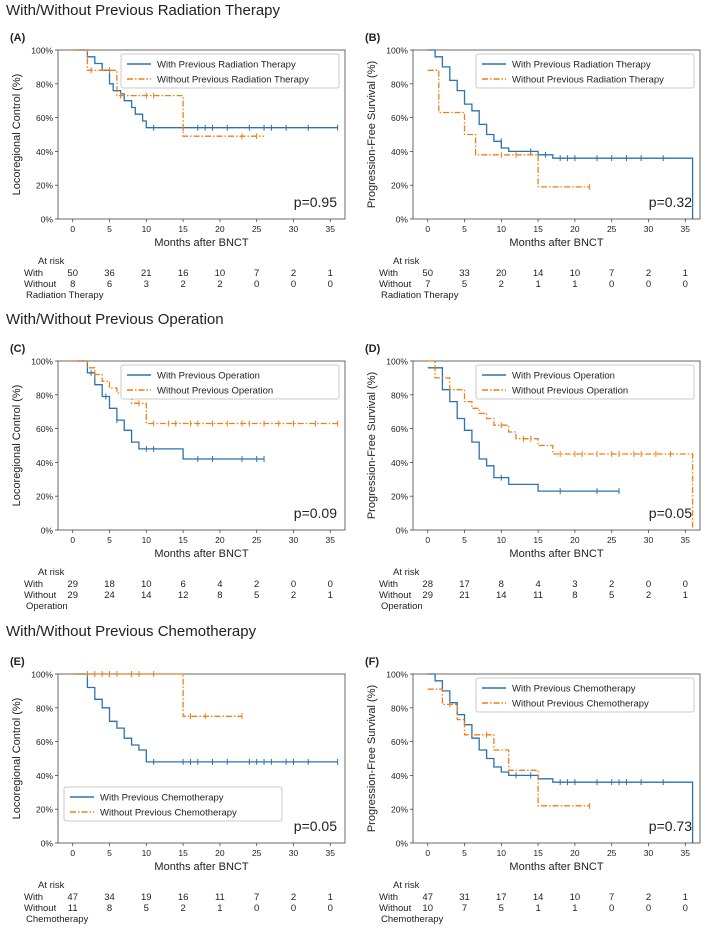  I want to click on legend-entry: Without Previous Operation, so click(570, 391).